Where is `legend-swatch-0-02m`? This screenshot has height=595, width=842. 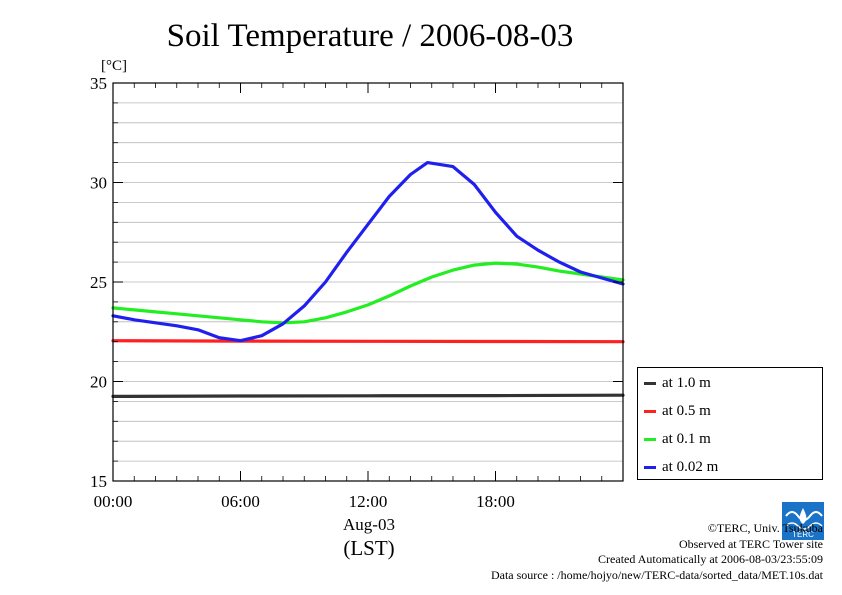
legend-swatch-0-02m is located at coordinates (650, 467).